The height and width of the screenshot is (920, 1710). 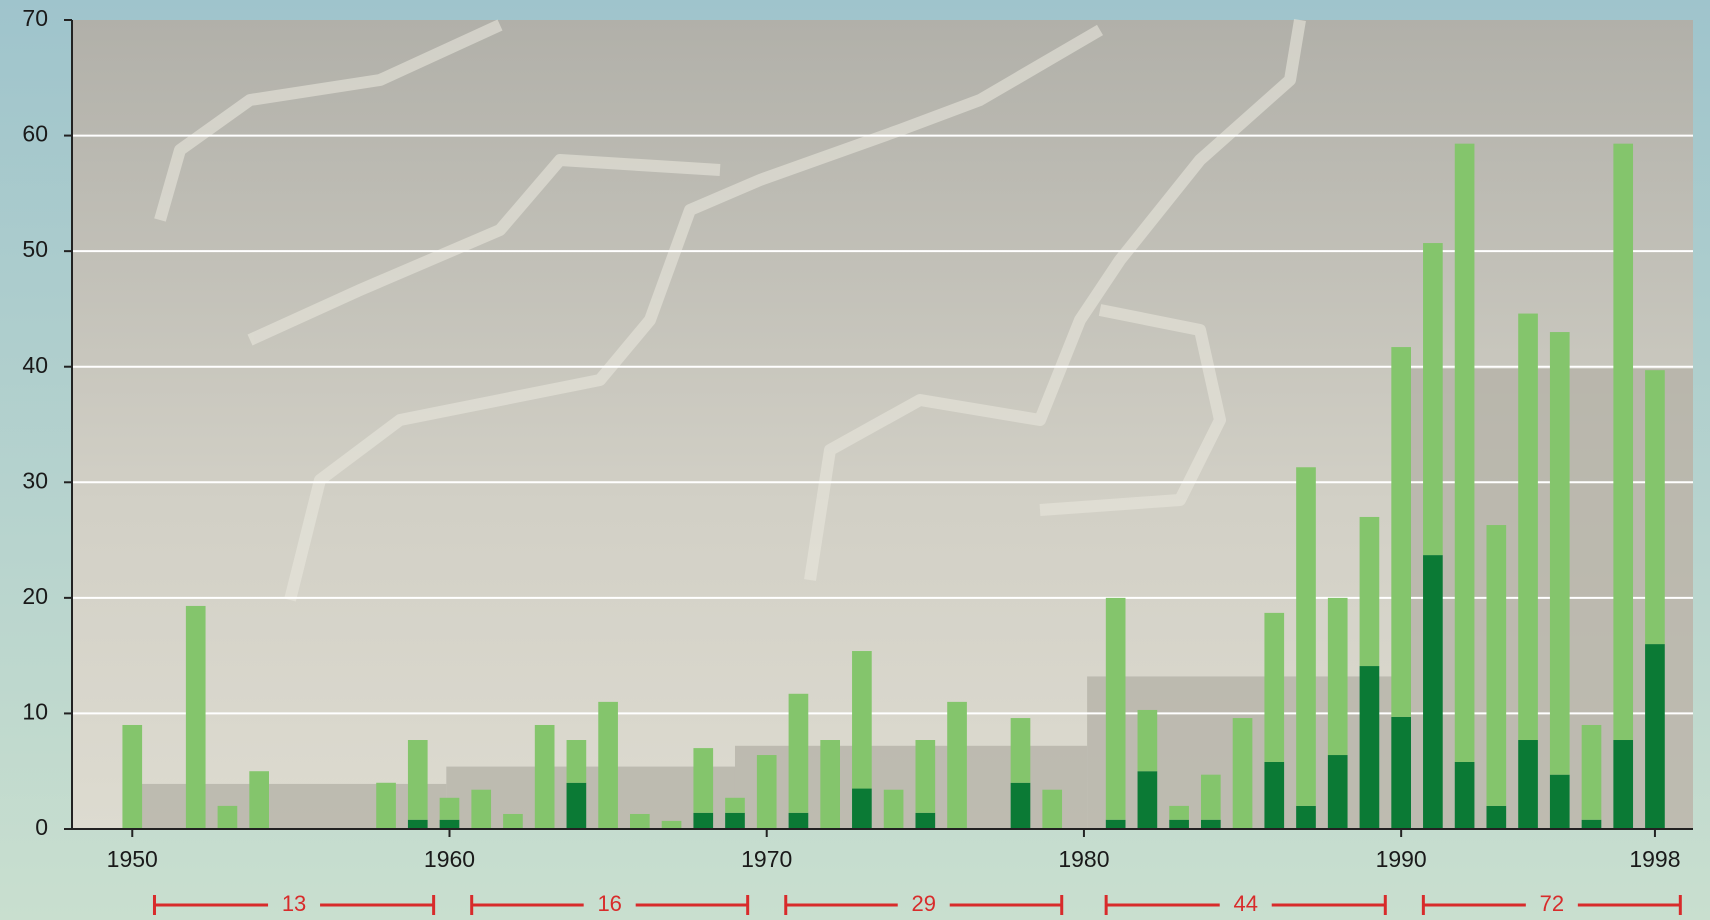 I want to click on y-tick-label: 40, so click(x=35, y=365).